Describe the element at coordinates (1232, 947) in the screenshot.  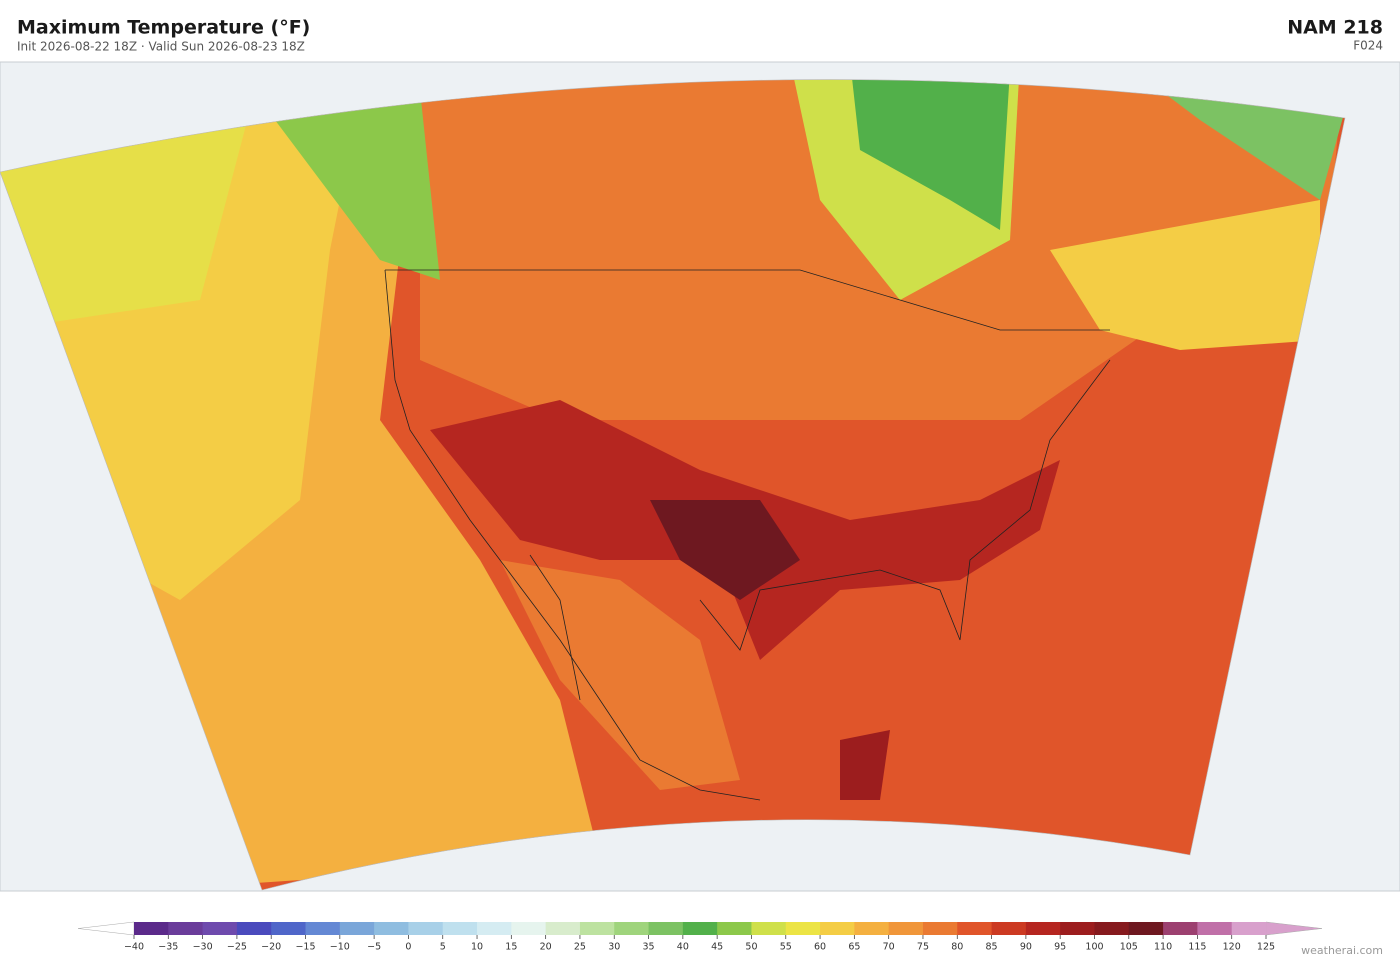
I see `colorbar-tick-label: 120` at that location.